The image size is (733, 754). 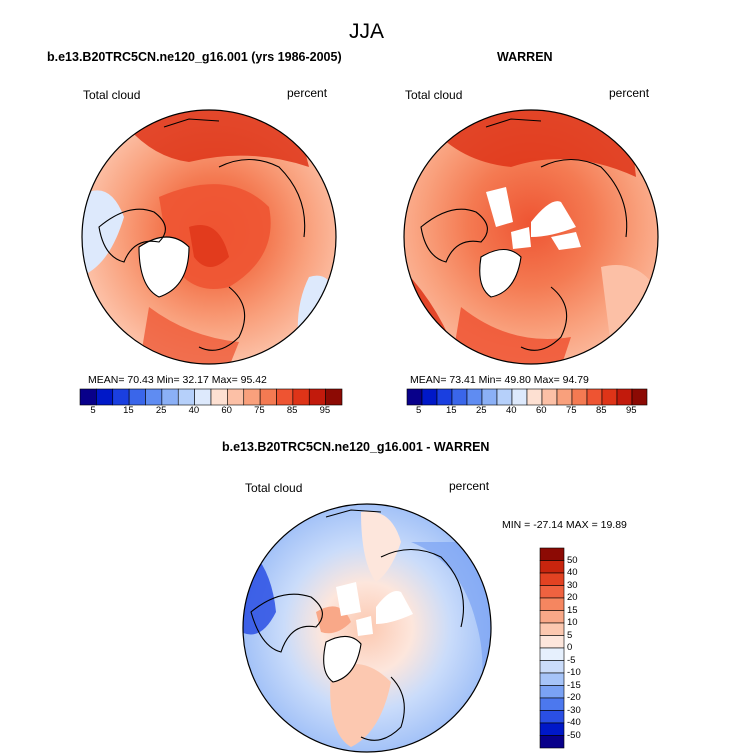 What do you see at coordinates (582, 648) in the screenshot?
I see `diff-colorbar-ticks: 50 40 30 20 15 10 5 0 -5 -10 -15 -20 -30 -40 -50` at bounding box center [582, 648].